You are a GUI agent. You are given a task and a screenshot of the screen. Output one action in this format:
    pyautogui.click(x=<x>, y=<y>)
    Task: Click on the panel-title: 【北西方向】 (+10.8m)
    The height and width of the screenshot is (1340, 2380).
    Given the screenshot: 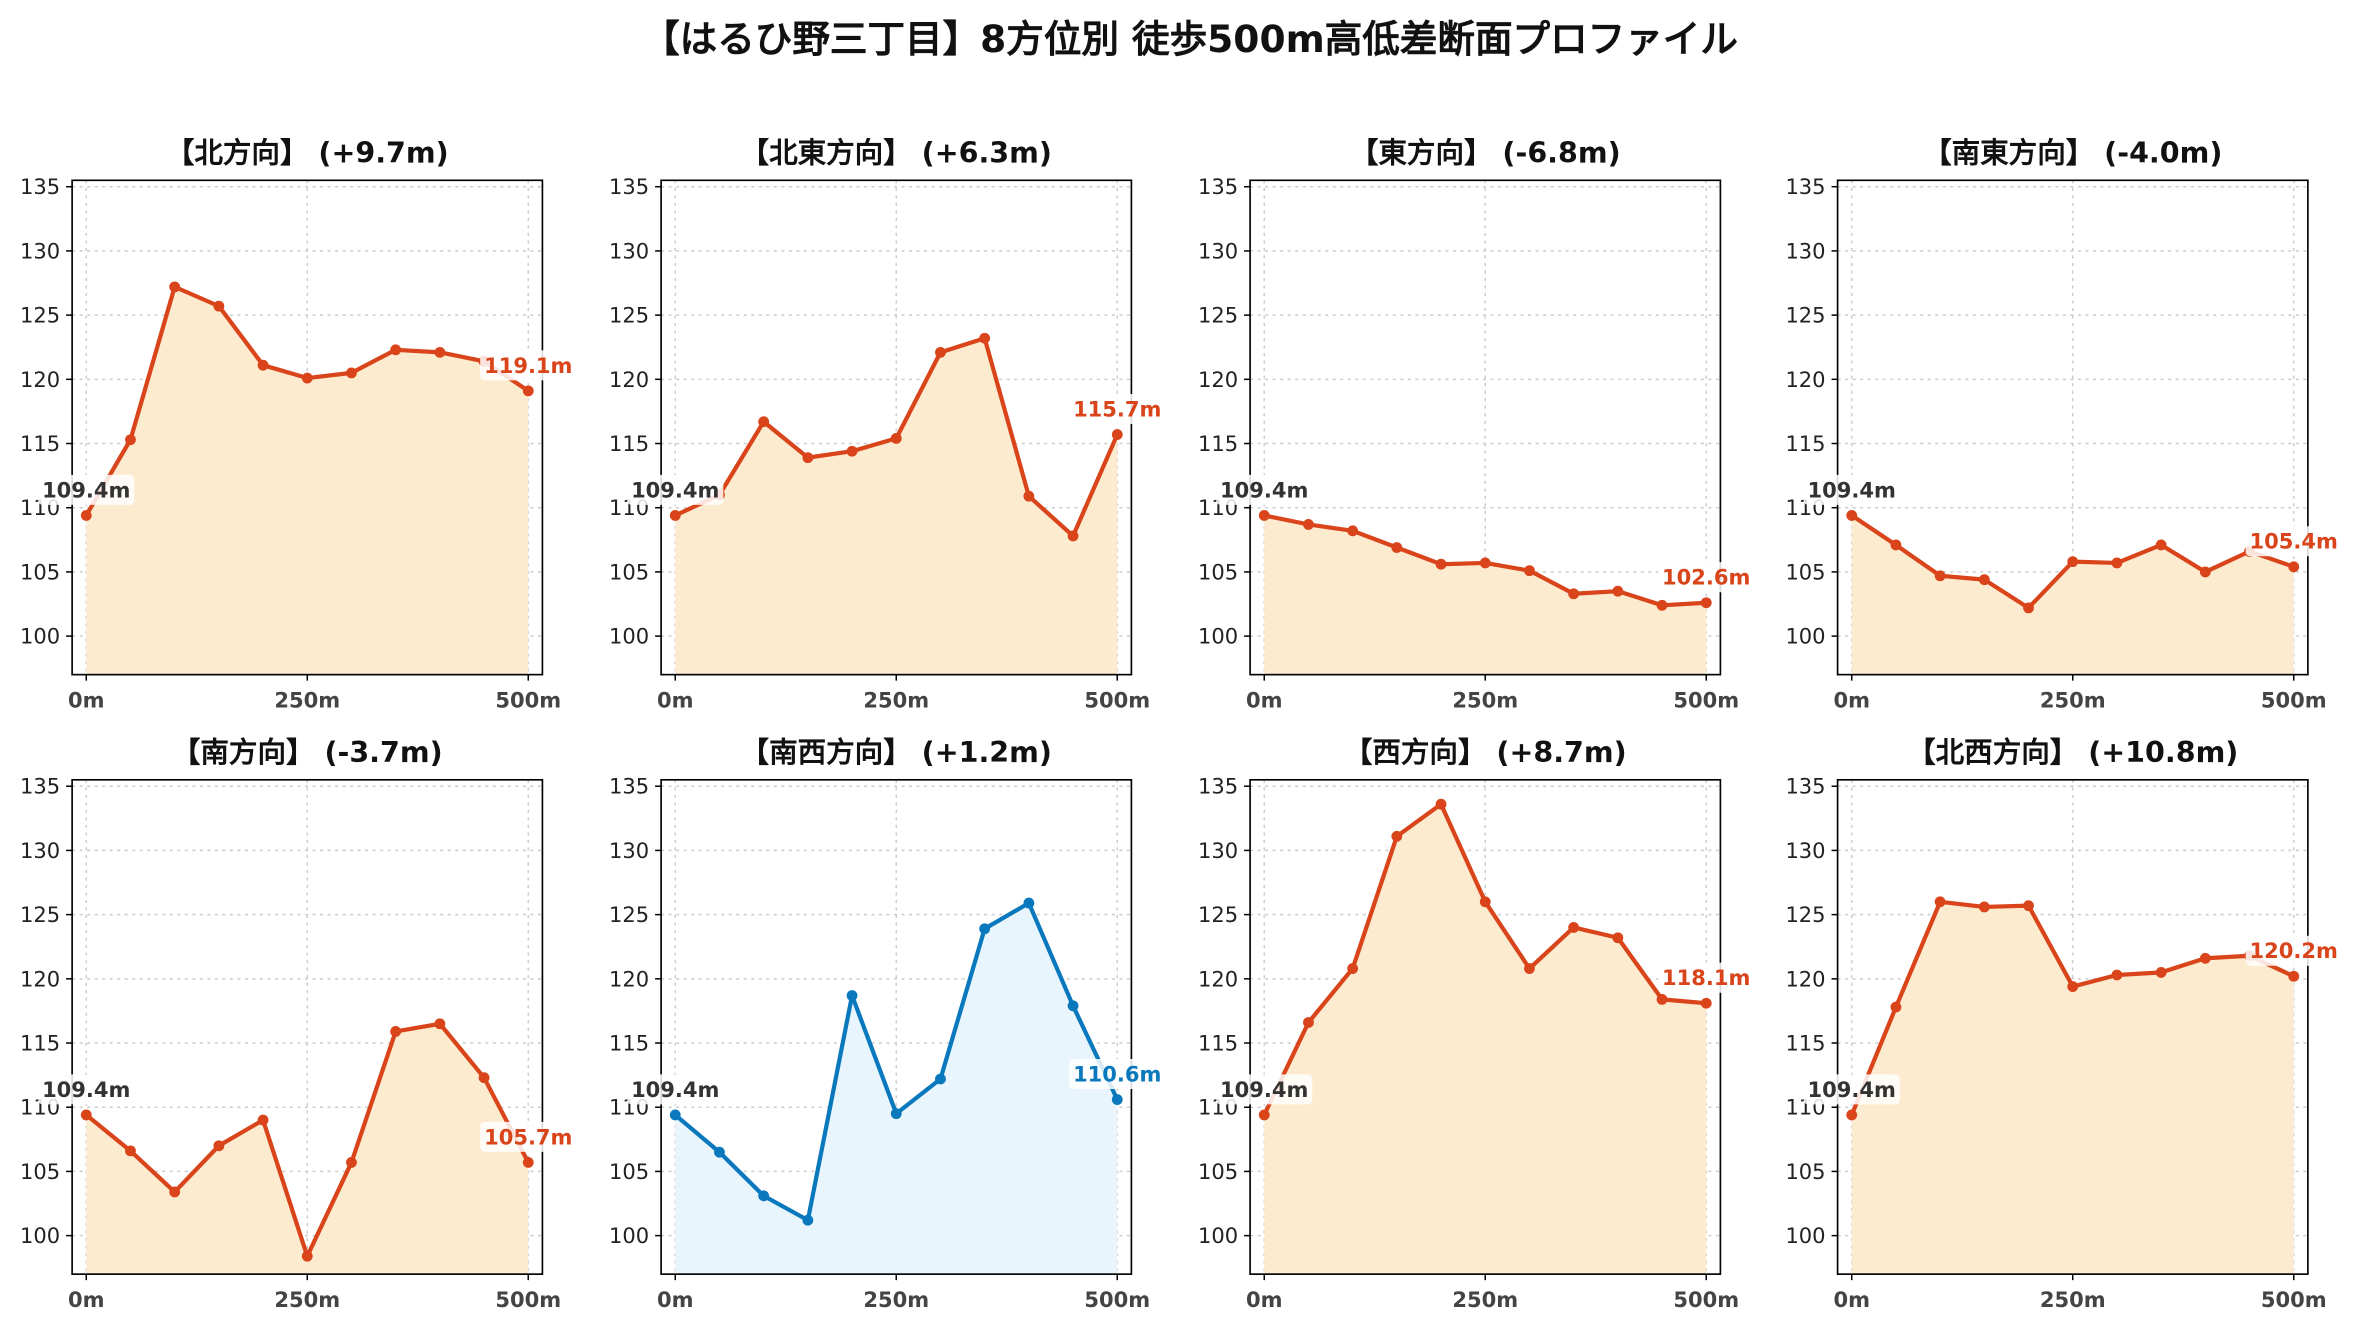 What is the action you would take?
    pyautogui.click(x=2072, y=752)
    